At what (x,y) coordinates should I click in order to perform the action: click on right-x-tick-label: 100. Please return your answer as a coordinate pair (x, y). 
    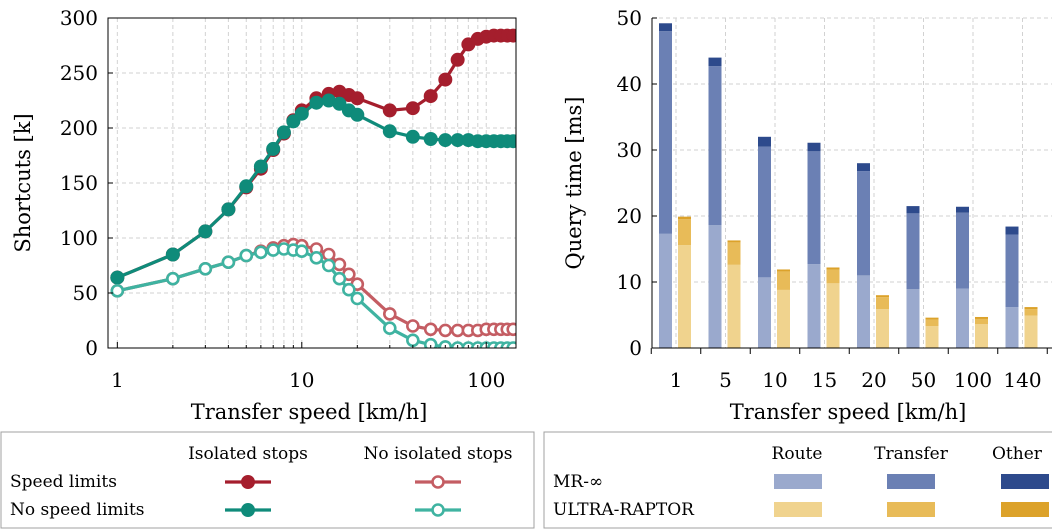
    Looking at the image, I should click on (973, 380).